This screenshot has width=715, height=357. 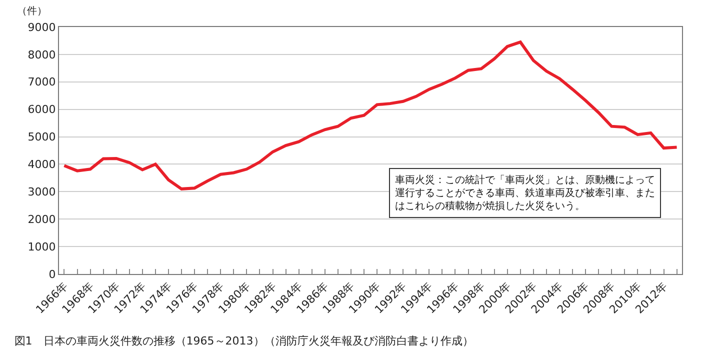 What do you see at coordinates (525, 193) in the screenshot?
I see `annotation: 車両火災：この統計で「車両火災」とは、原動機によって運行することができる車両、鉄道車両及び被牽引車、またはこれらの積載物が焼損した火災をいう。` at bounding box center [525, 193].